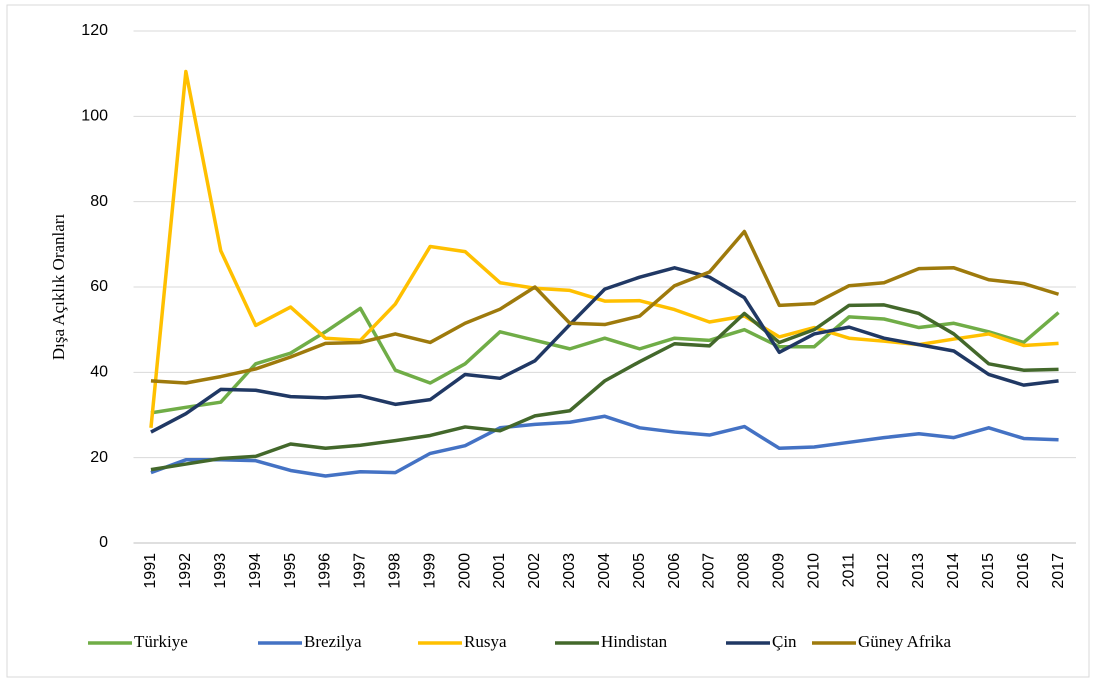 The height and width of the screenshot is (684, 1097). What do you see at coordinates (395, 571) in the screenshot?
I see `x-tick-label: 1998` at bounding box center [395, 571].